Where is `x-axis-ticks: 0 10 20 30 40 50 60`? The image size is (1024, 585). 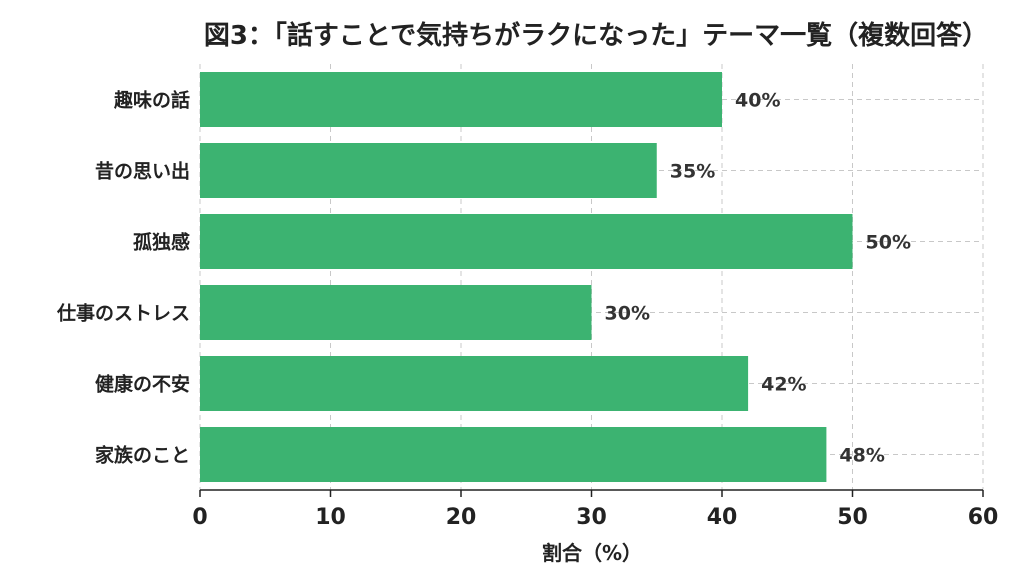
x-axis-ticks: 0 10 20 30 40 50 60 is located at coordinates (595, 510).